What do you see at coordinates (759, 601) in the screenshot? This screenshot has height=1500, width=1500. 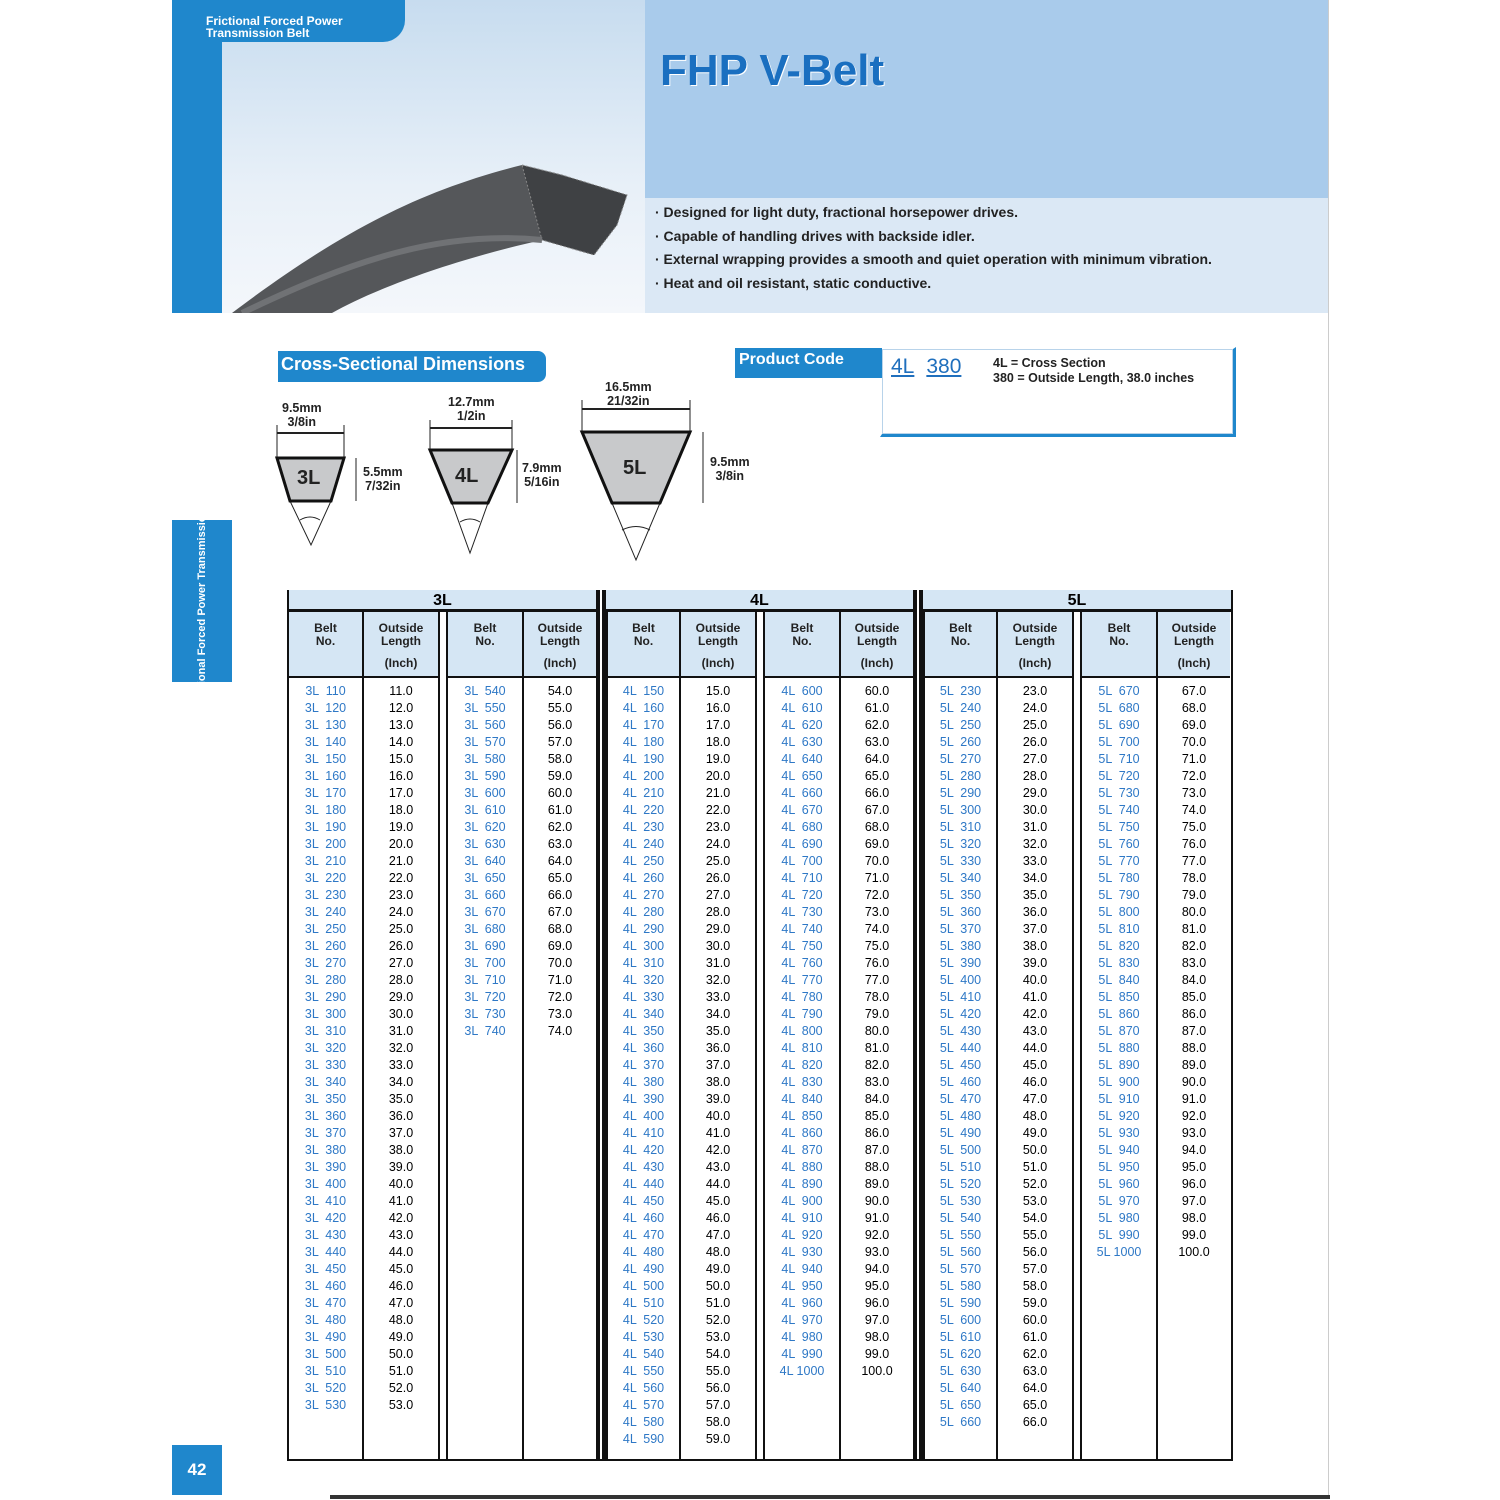 I see `group-header: 4L` at bounding box center [759, 601].